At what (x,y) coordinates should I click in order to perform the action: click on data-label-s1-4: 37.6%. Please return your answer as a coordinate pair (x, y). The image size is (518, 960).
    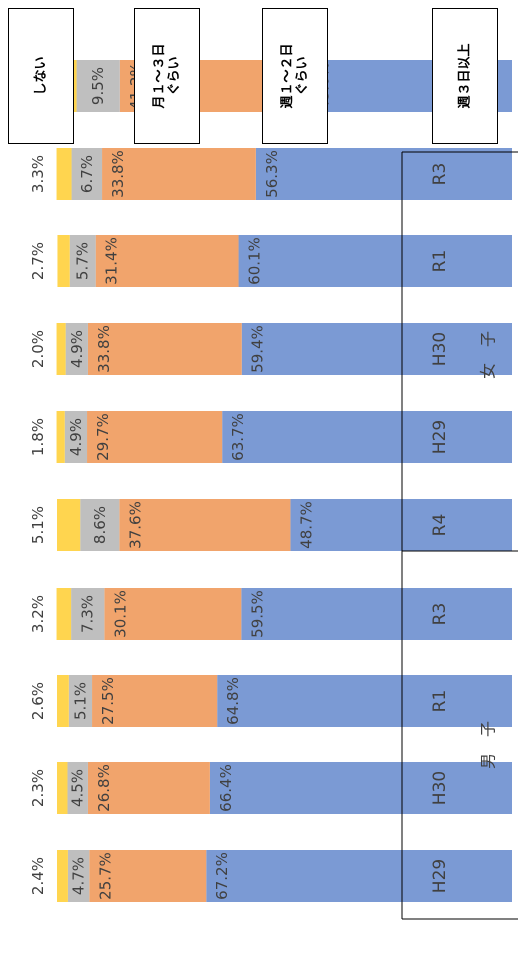
    Looking at the image, I should click on (135, 525).